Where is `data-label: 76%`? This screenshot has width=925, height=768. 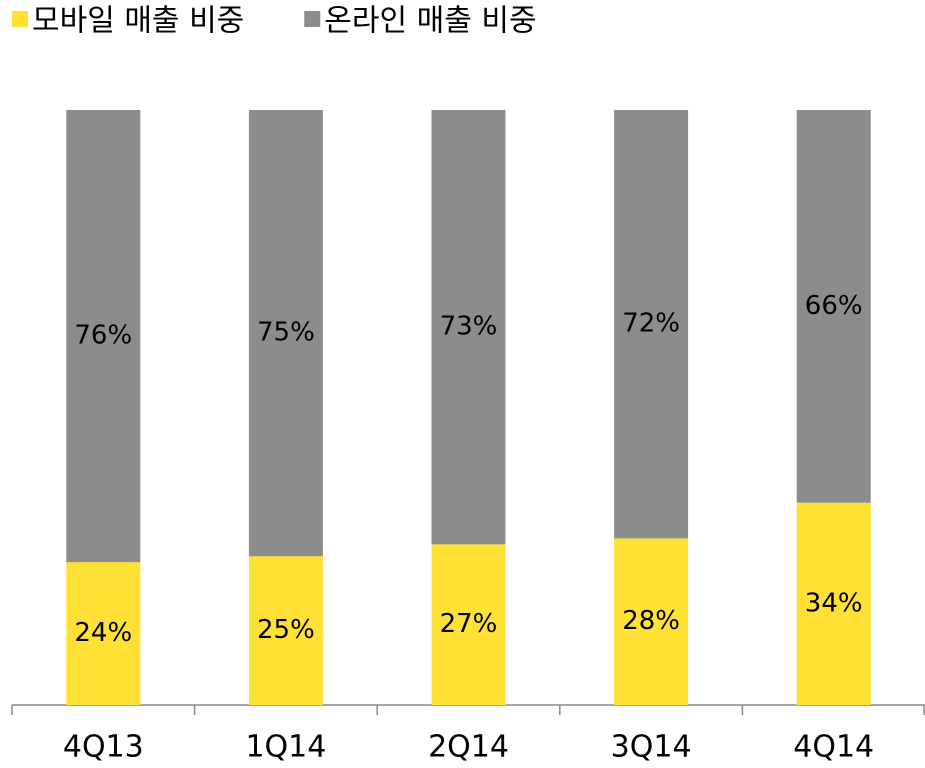
data-label: 76% is located at coordinates (103, 336).